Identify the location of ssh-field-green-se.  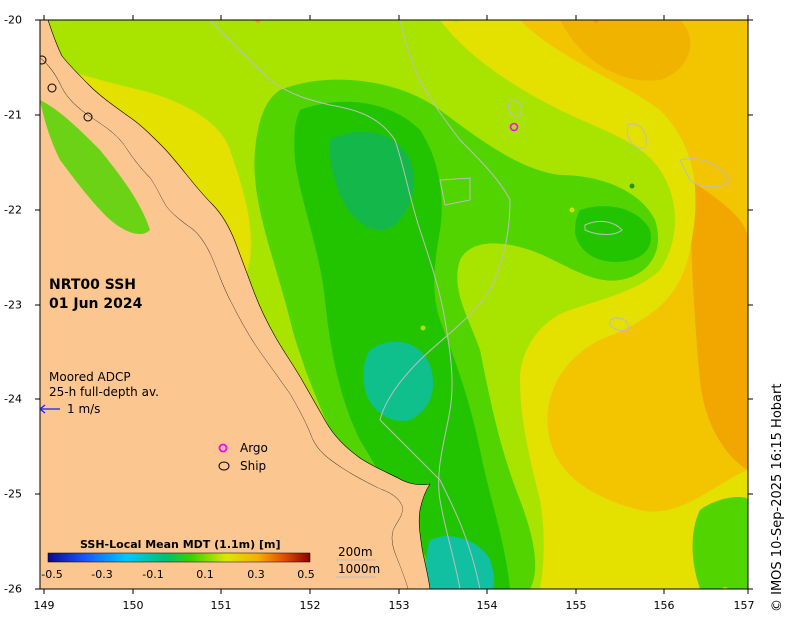
(720, 543).